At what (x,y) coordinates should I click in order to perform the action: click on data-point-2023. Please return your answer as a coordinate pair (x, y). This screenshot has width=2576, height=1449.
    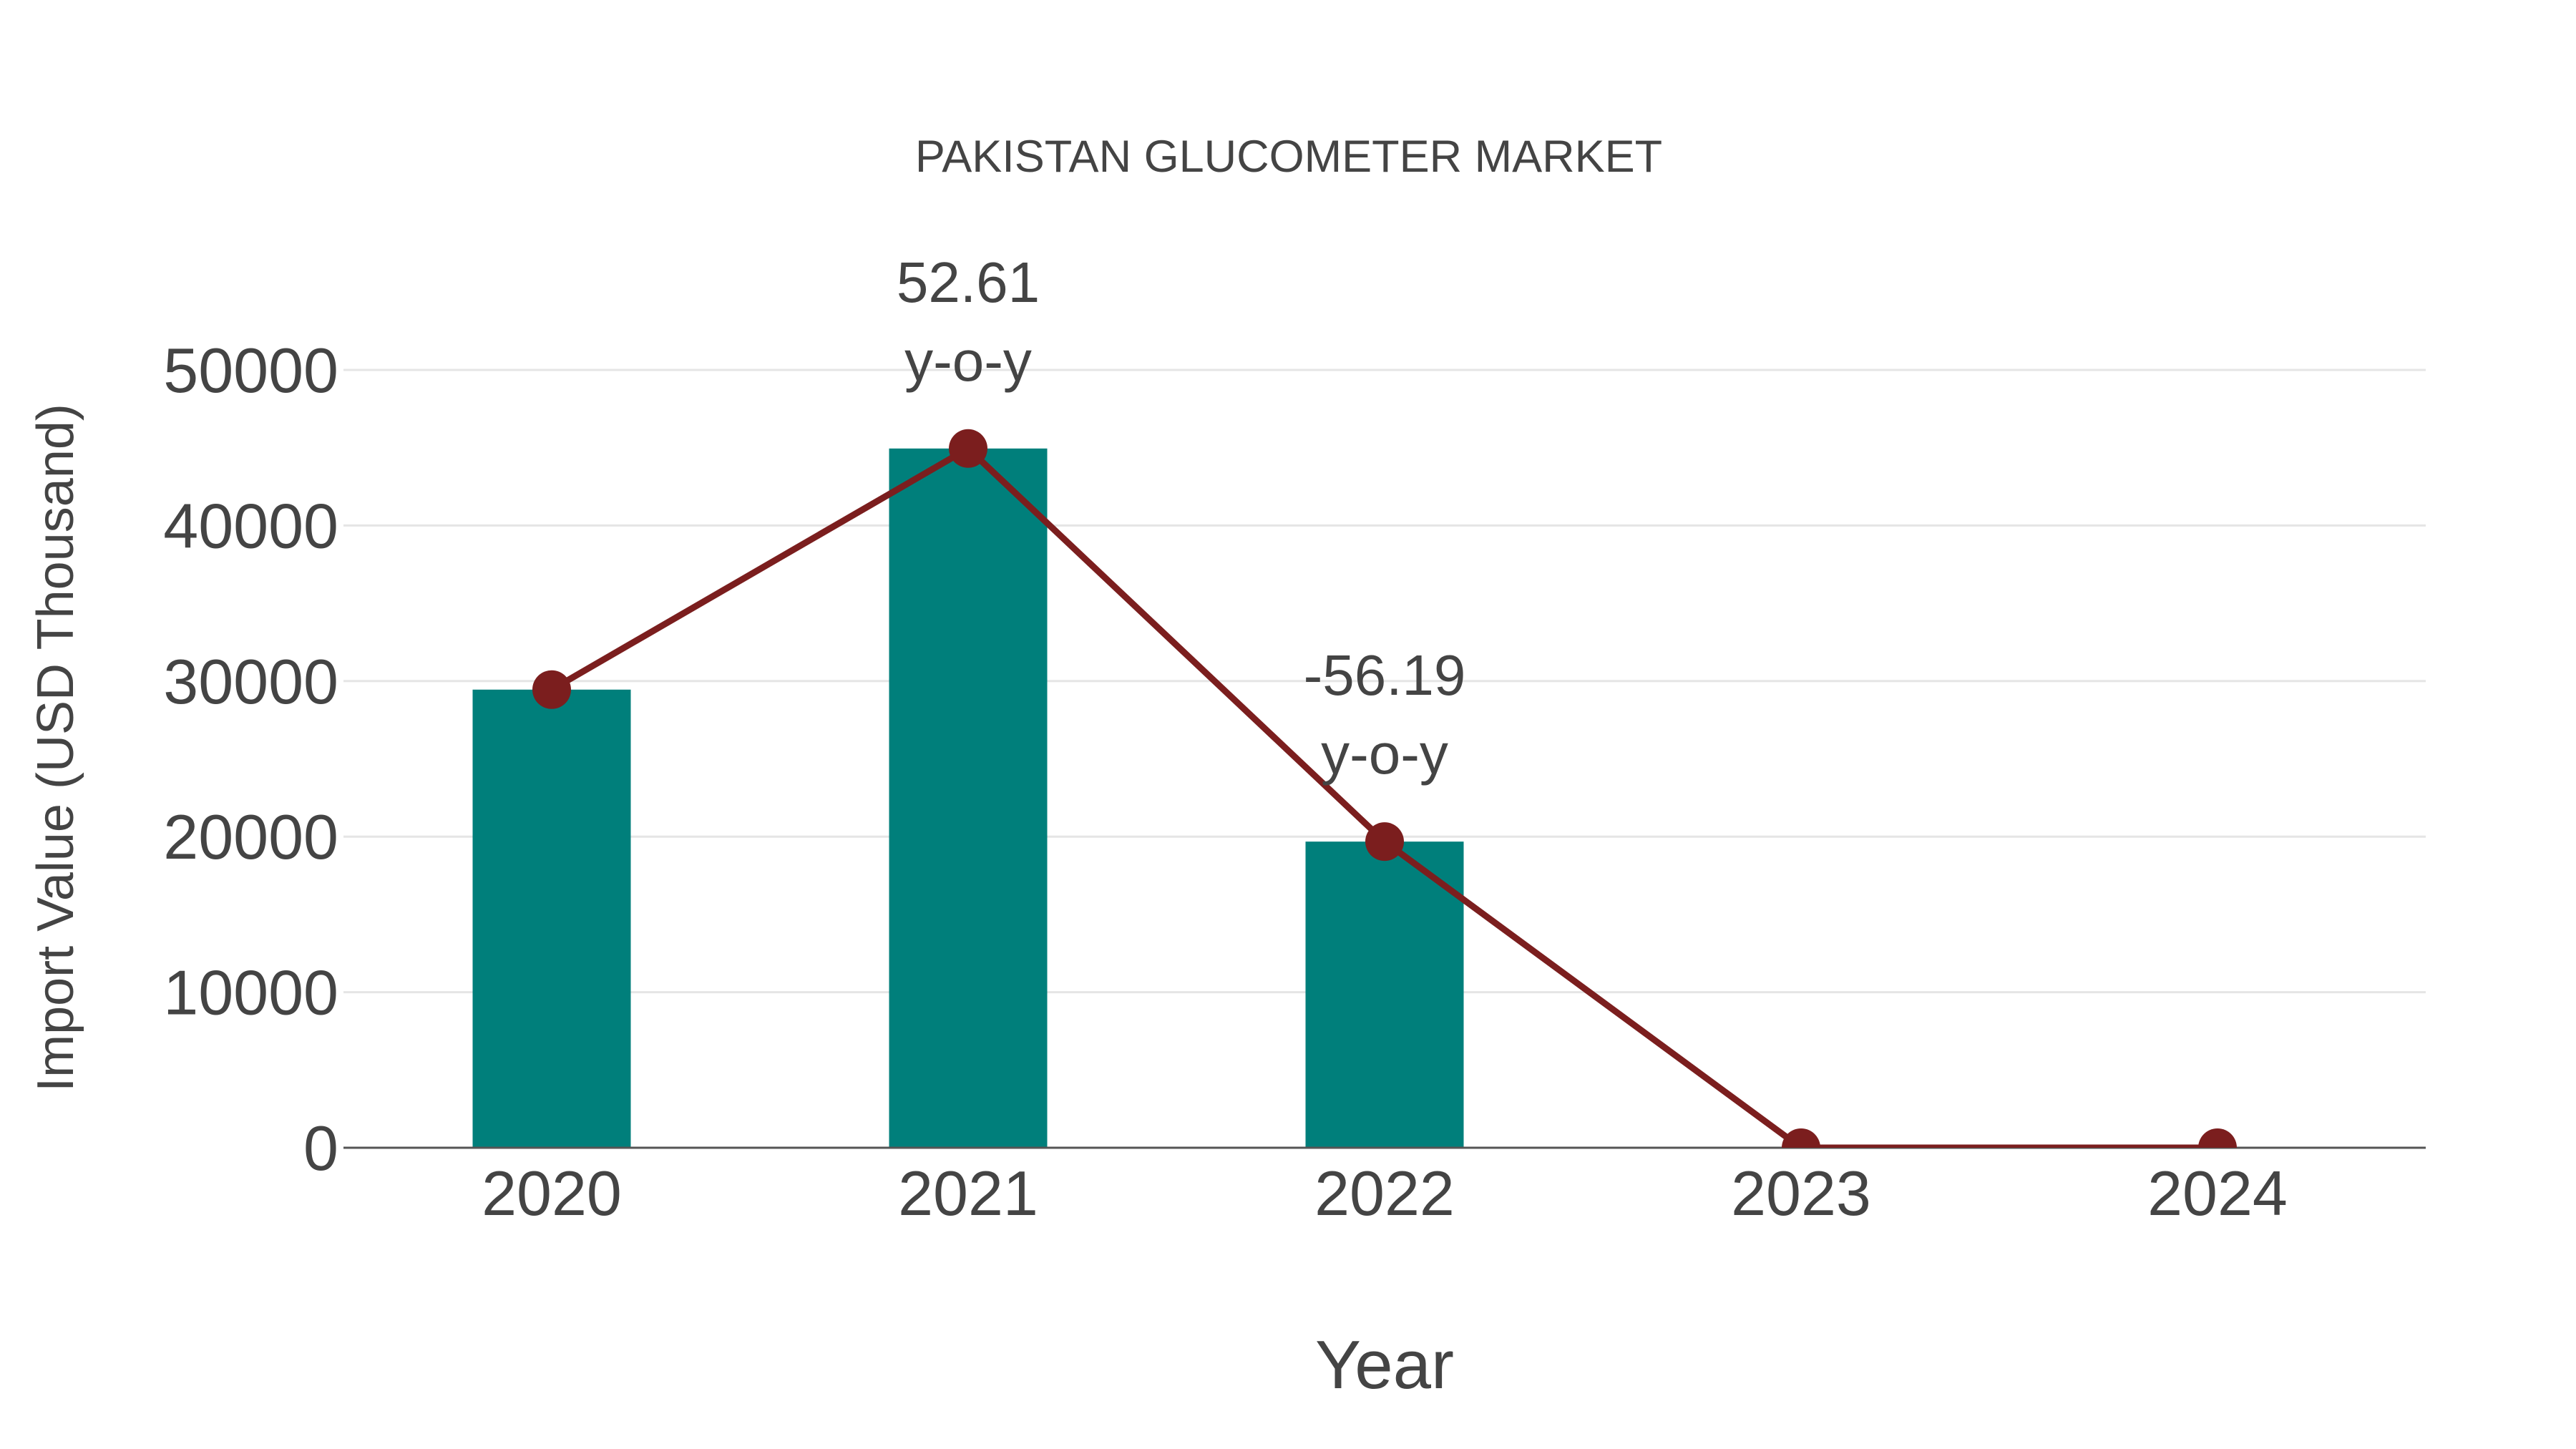
    Looking at the image, I should click on (1801, 1138).